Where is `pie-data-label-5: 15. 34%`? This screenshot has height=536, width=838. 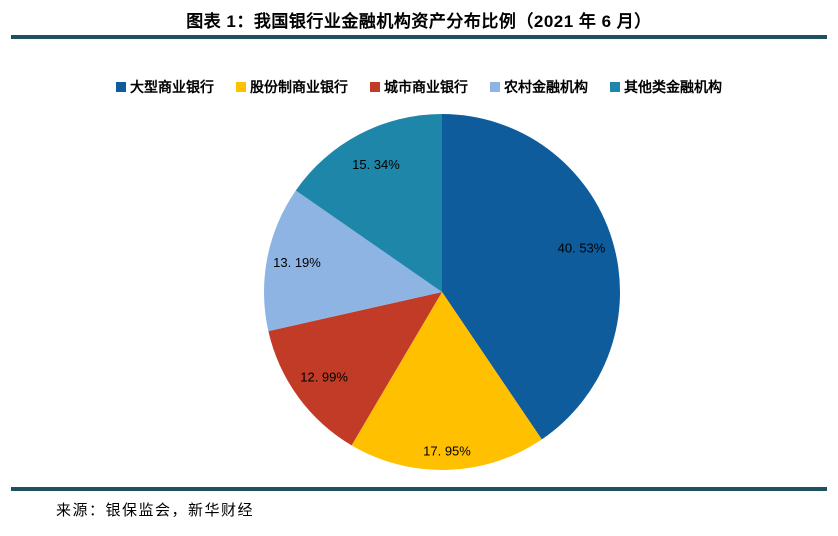
pie-data-label-5: 15. 34% is located at coordinates (376, 164).